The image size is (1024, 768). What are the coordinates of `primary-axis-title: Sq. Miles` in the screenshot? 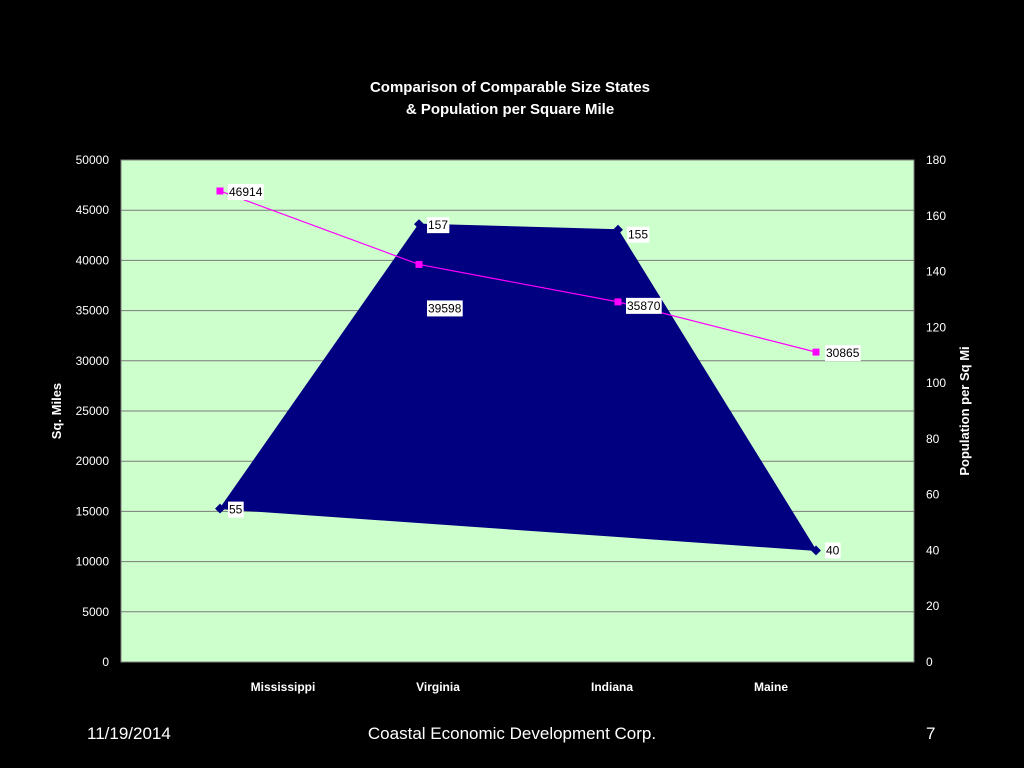 It's located at (56, 411).